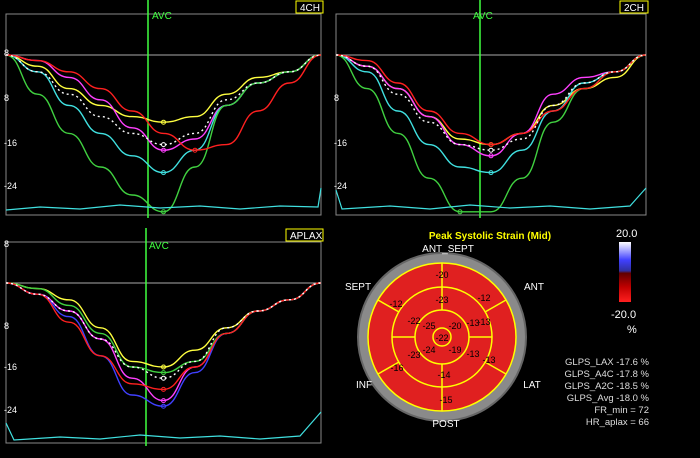  Describe the element at coordinates (490, 236) in the screenshot. I see `bullseye-title: Peak Systolic Strain (Mid)` at that location.